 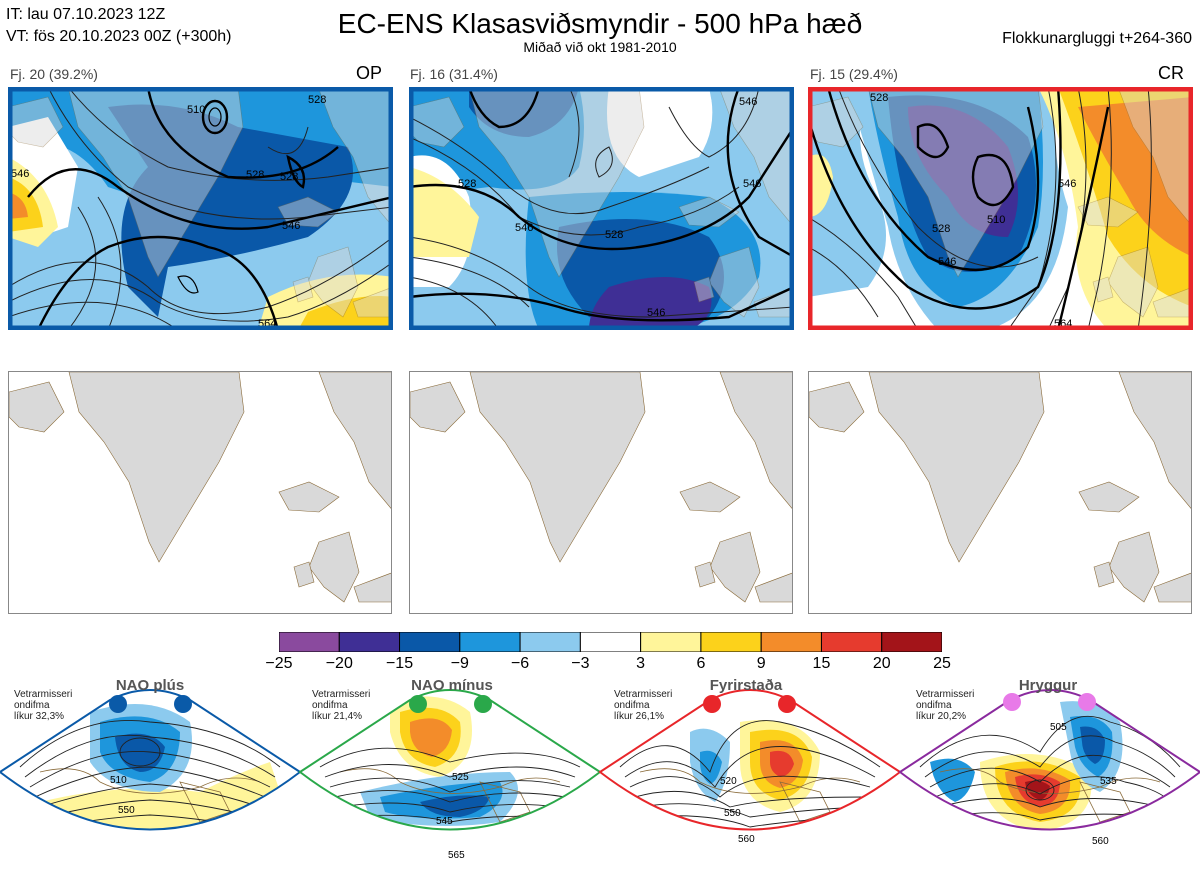 I want to click on regime-3-title: Fyrirstaða, so click(x=746, y=685).